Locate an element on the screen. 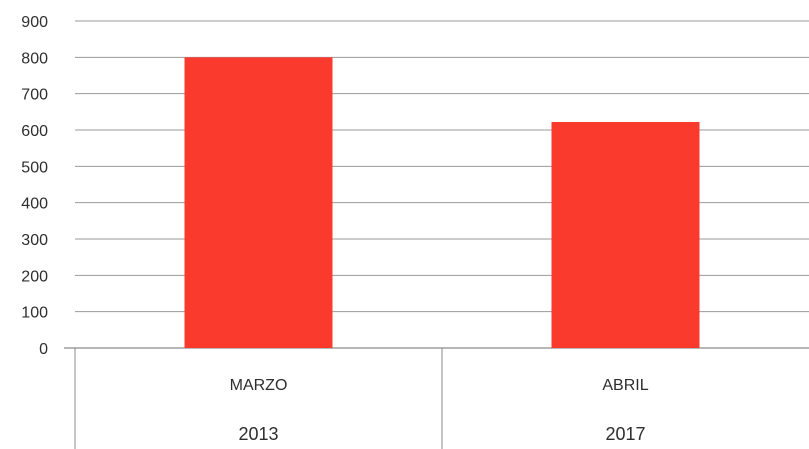 This screenshot has height=449, width=809. y-tick-label-0: 0 is located at coordinates (43, 349).